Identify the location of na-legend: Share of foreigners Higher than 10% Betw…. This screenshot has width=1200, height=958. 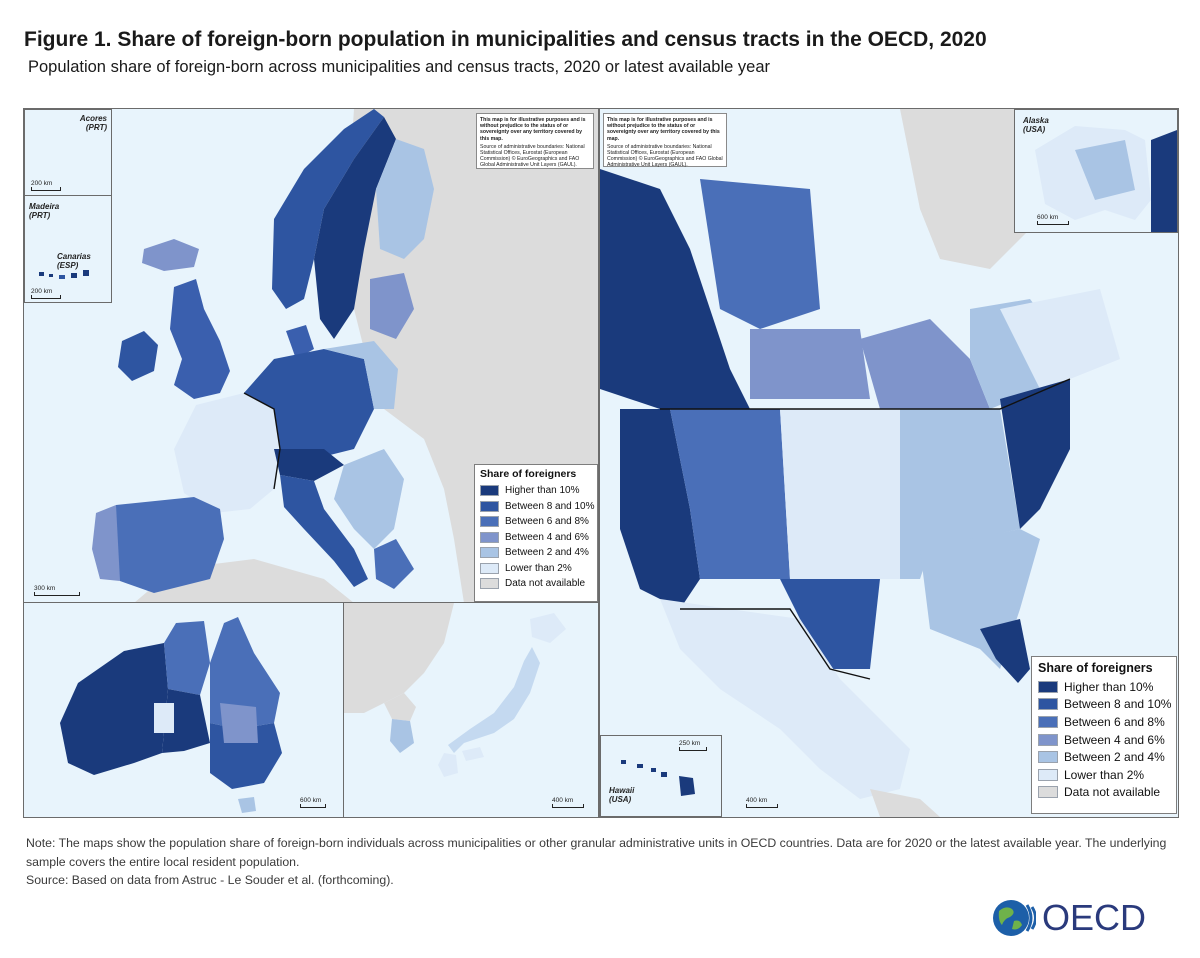
(1104, 735).